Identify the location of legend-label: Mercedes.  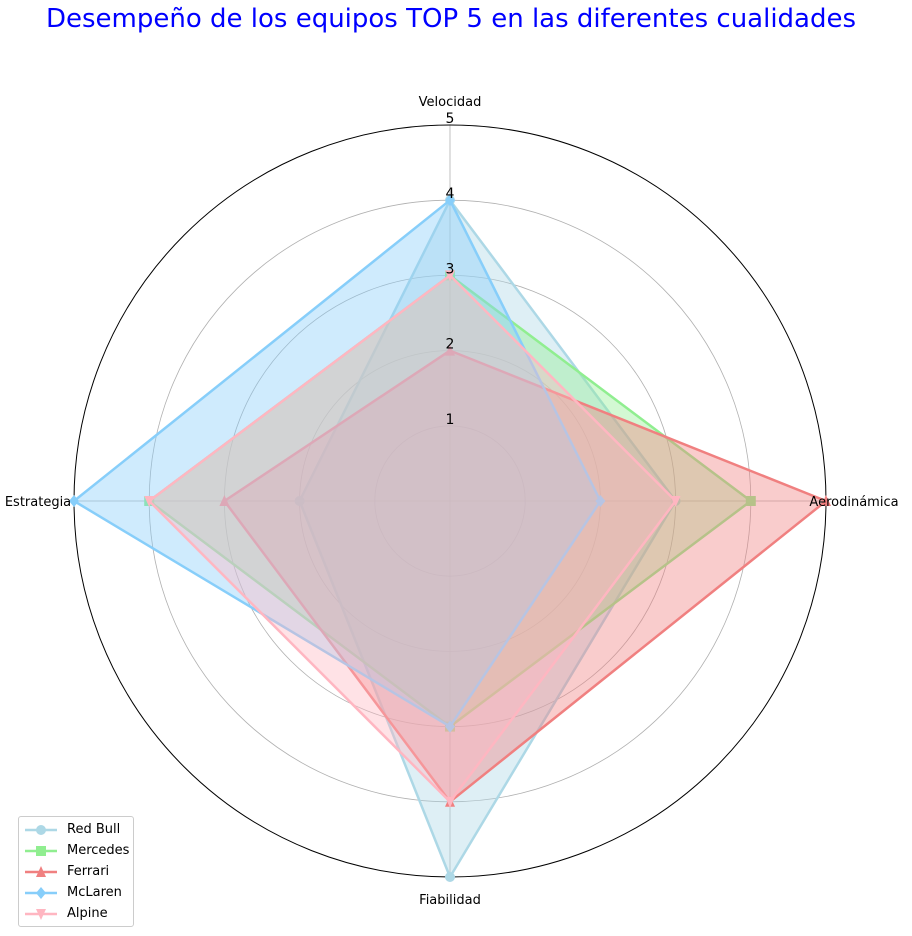
(98, 850).